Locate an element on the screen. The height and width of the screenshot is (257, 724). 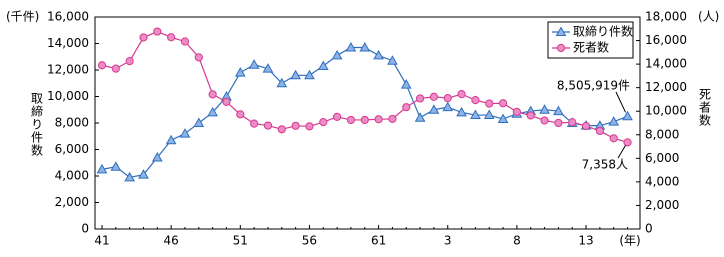
y2-tick-label: 2,000 is located at coordinates (662, 205).